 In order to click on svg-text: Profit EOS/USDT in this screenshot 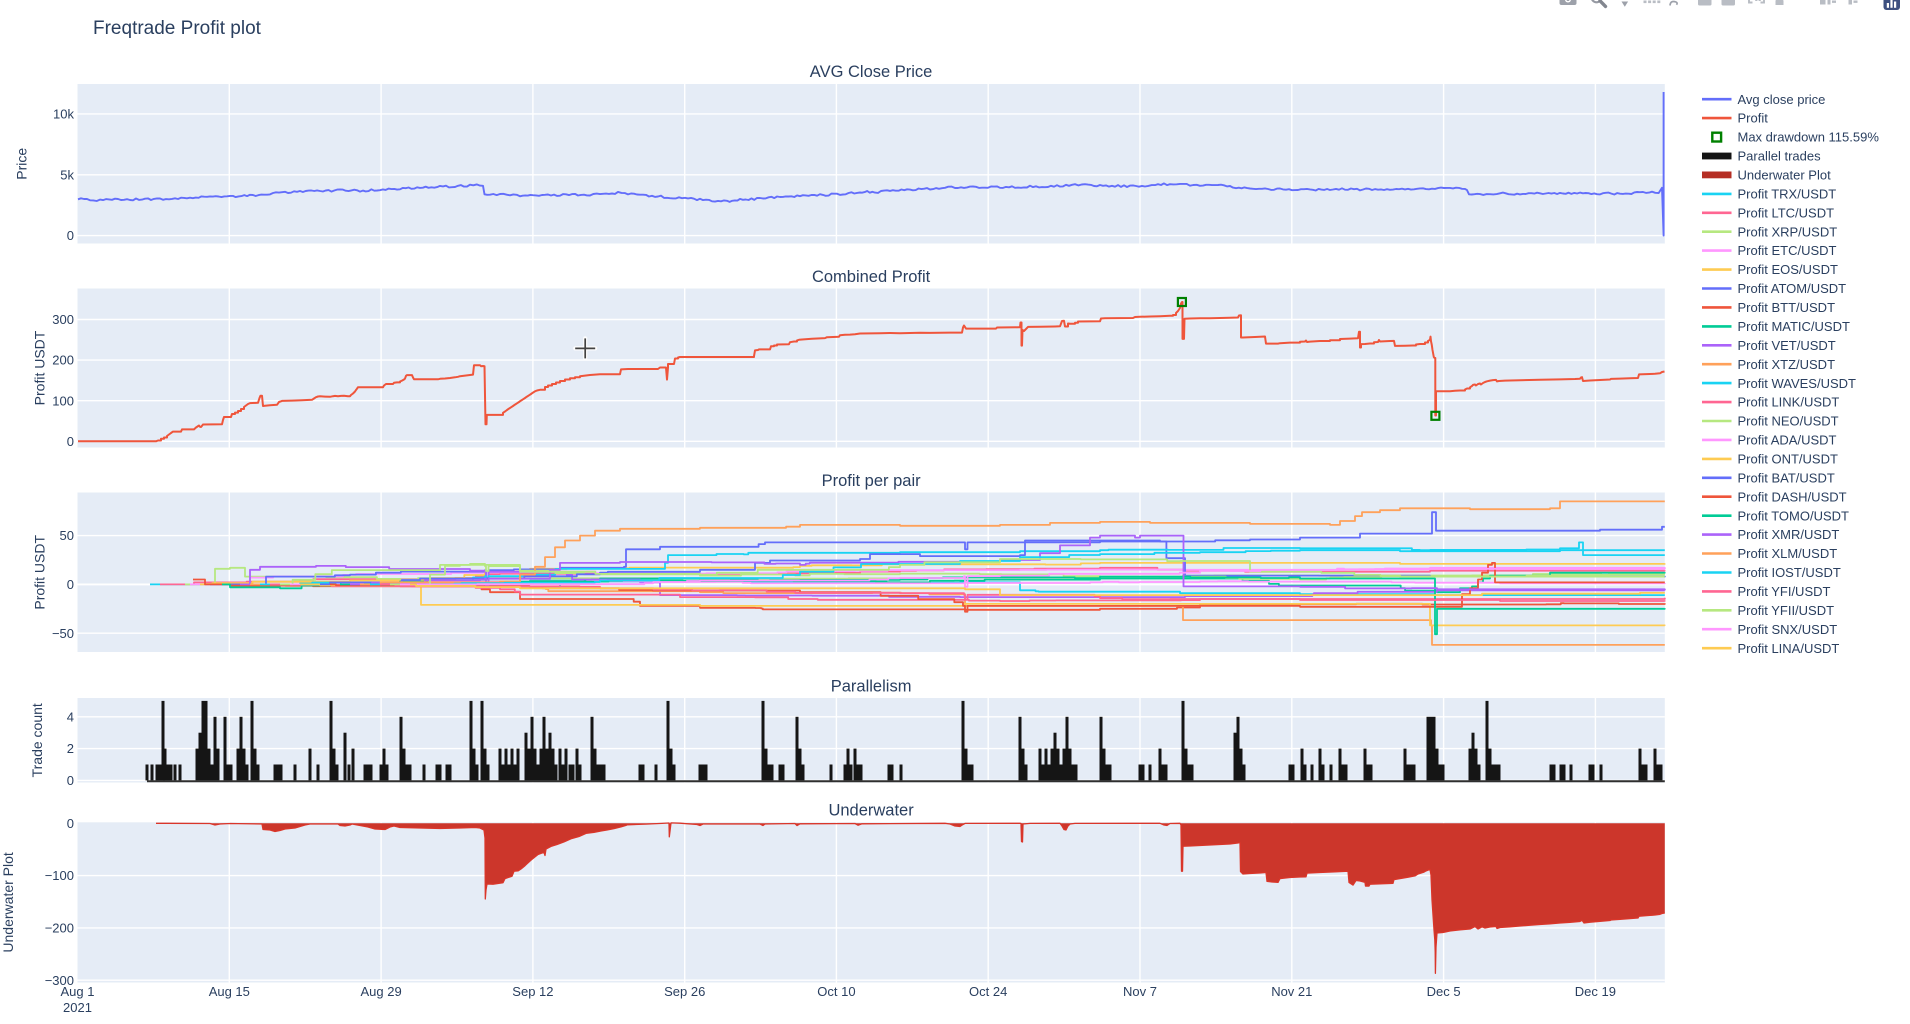, I will do `click(1788, 269)`.